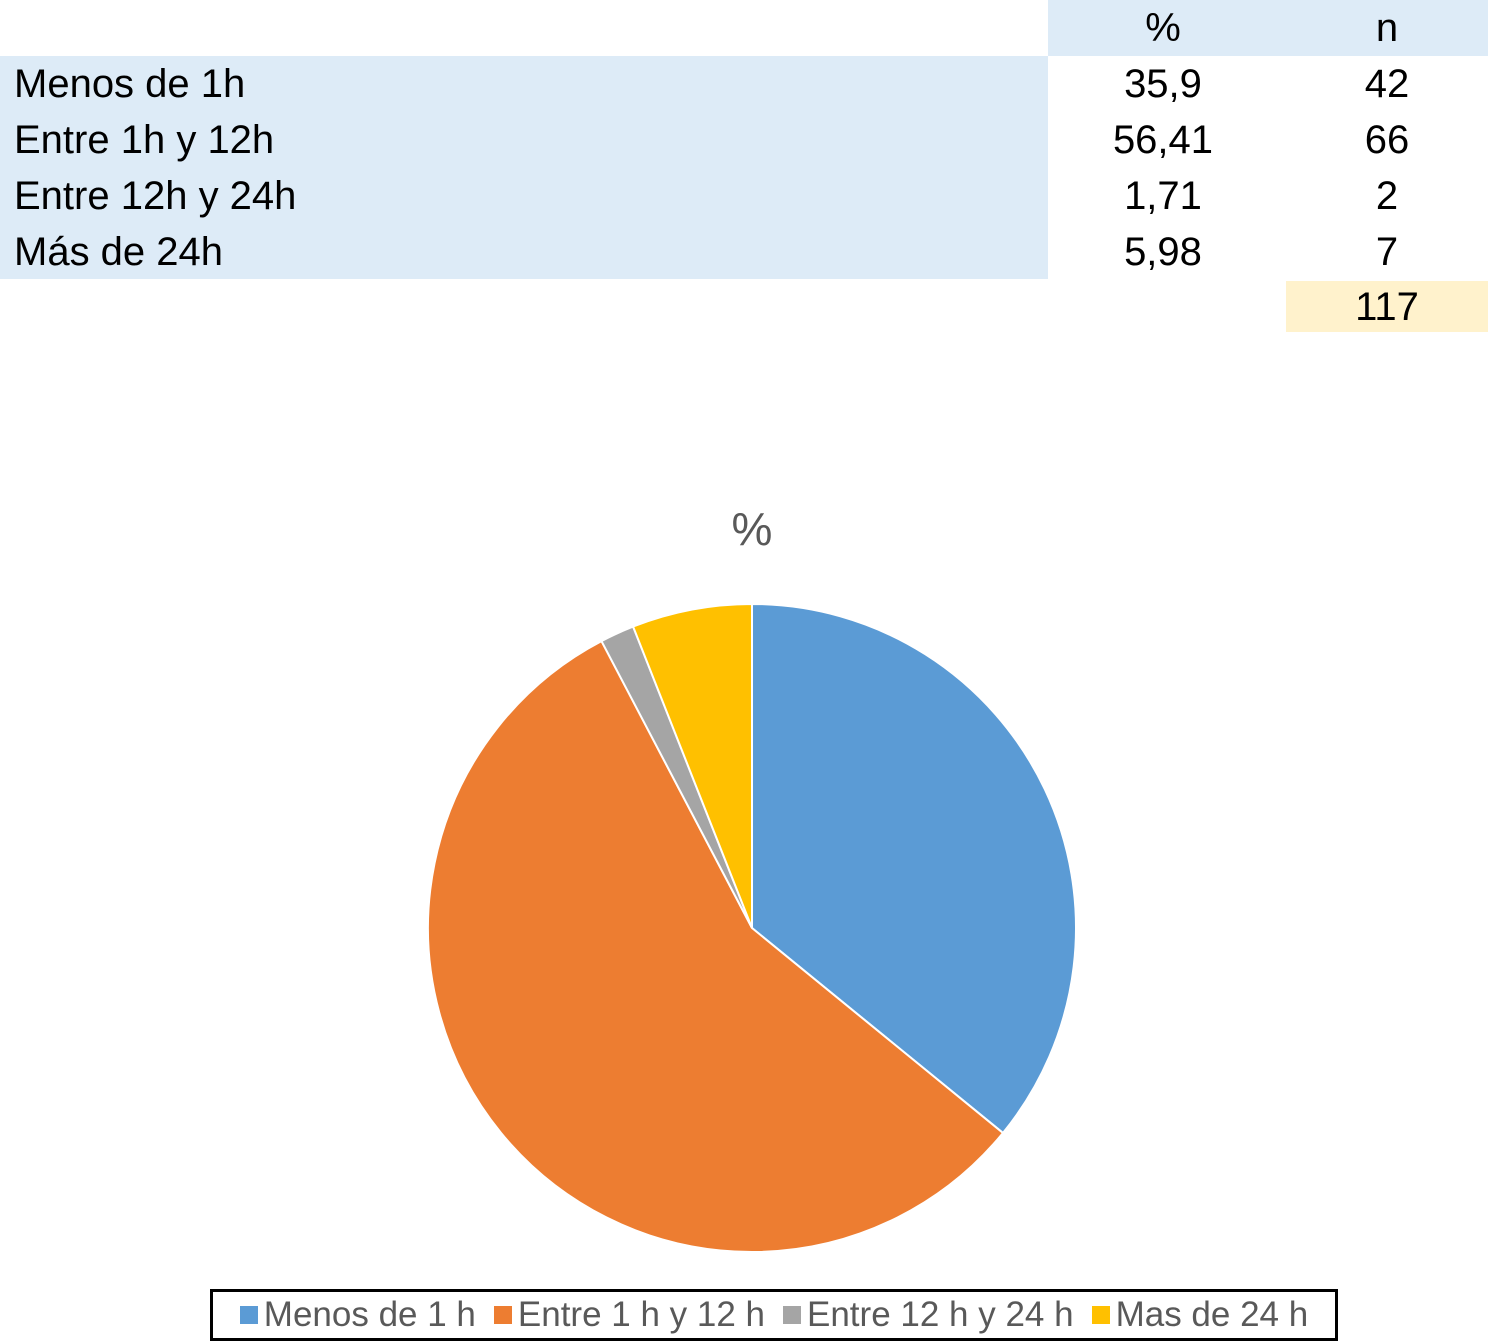 The width and height of the screenshot is (1500, 1342). I want to click on table-row-pct: 5,98, so click(1163, 252).